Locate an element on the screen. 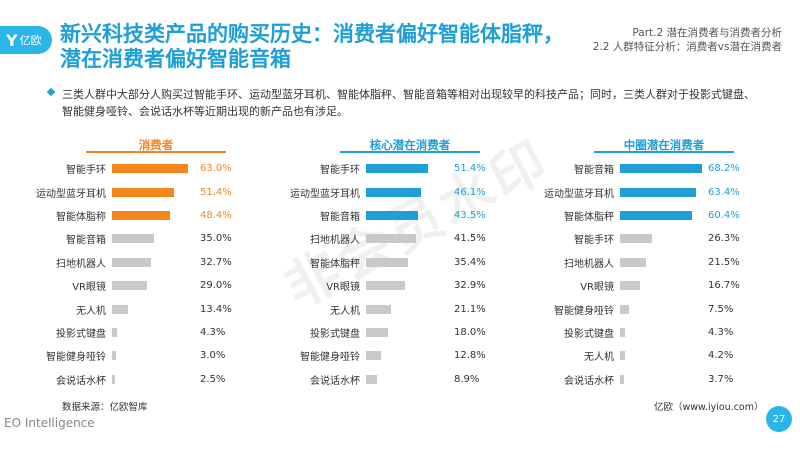 The width and height of the screenshot is (800, 450). value-label: 32.7% is located at coordinates (216, 262).